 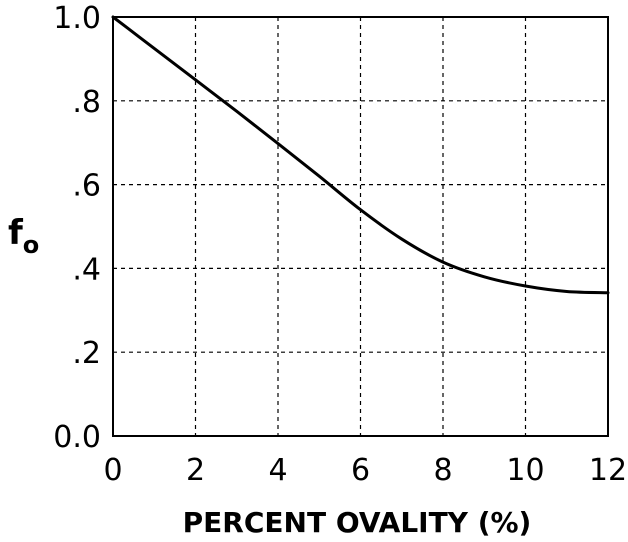 I want to click on y-axis-title: fo, so click(x=23, y=236).